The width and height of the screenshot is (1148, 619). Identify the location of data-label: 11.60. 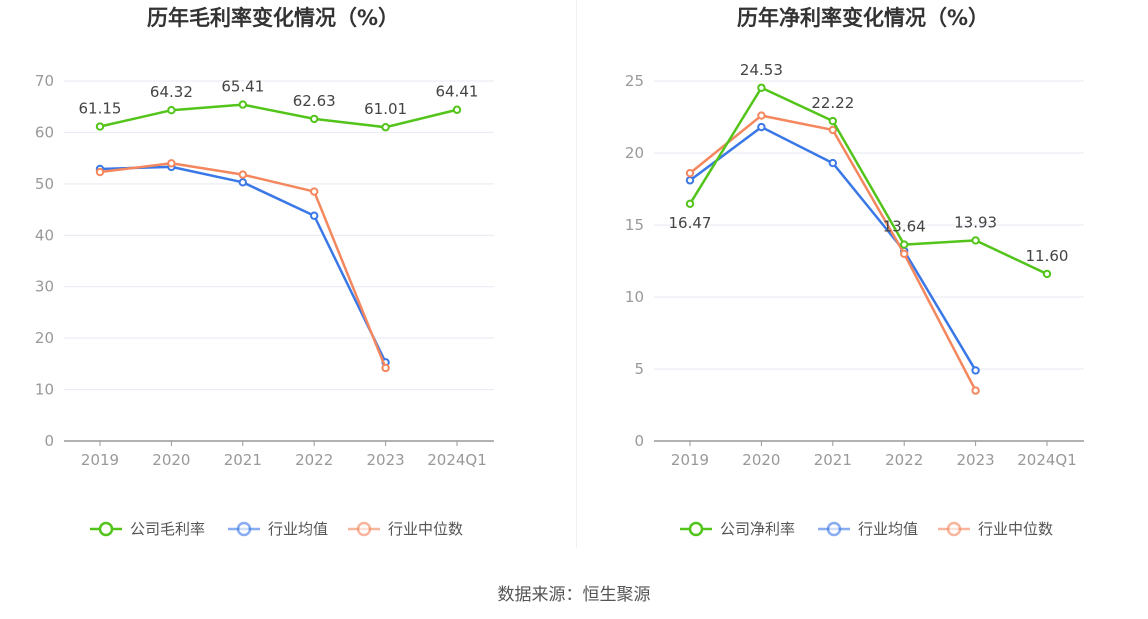
(1047, 256).